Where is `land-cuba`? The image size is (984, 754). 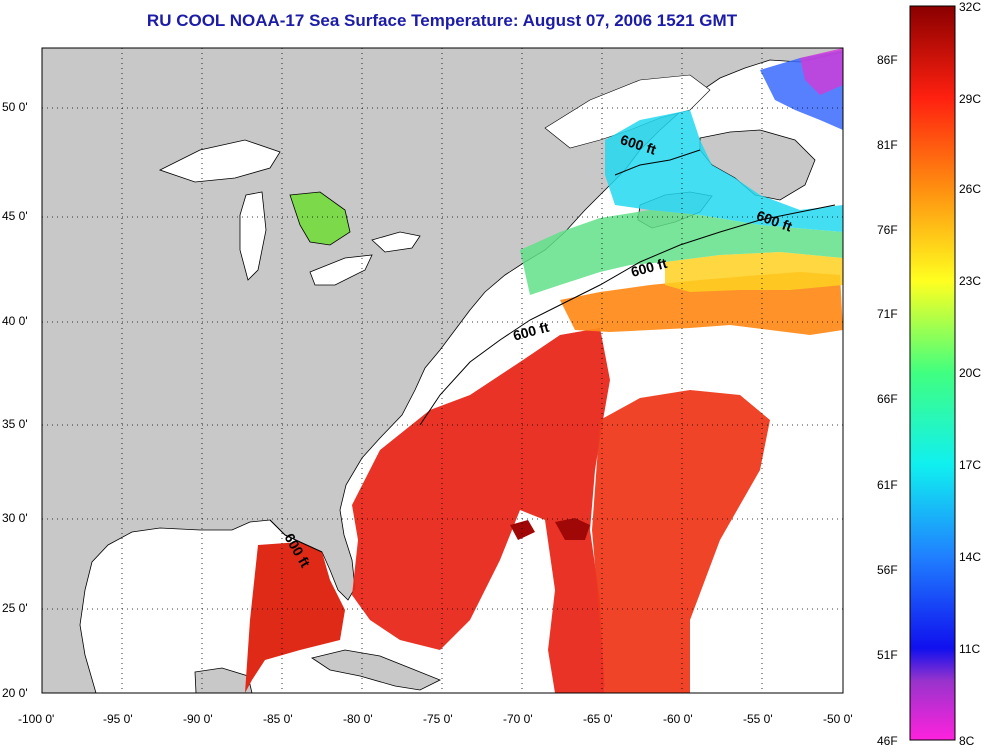 land-cuba is located at coordinates (376, 670).